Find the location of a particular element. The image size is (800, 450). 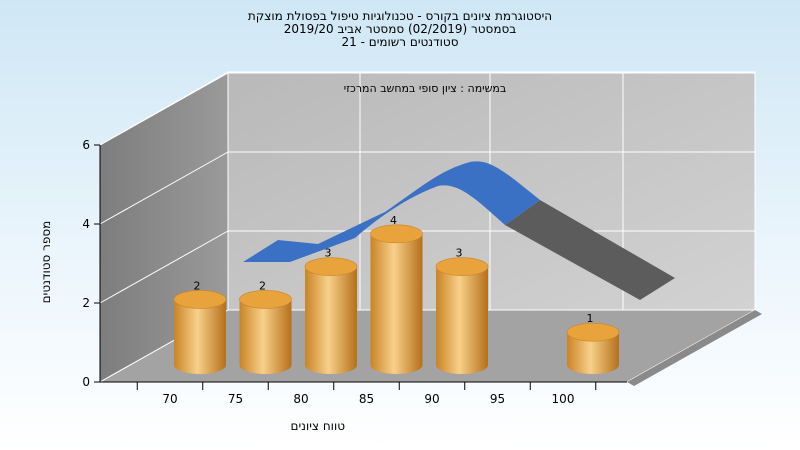

floor-edge is located at coordinates (694, 348).